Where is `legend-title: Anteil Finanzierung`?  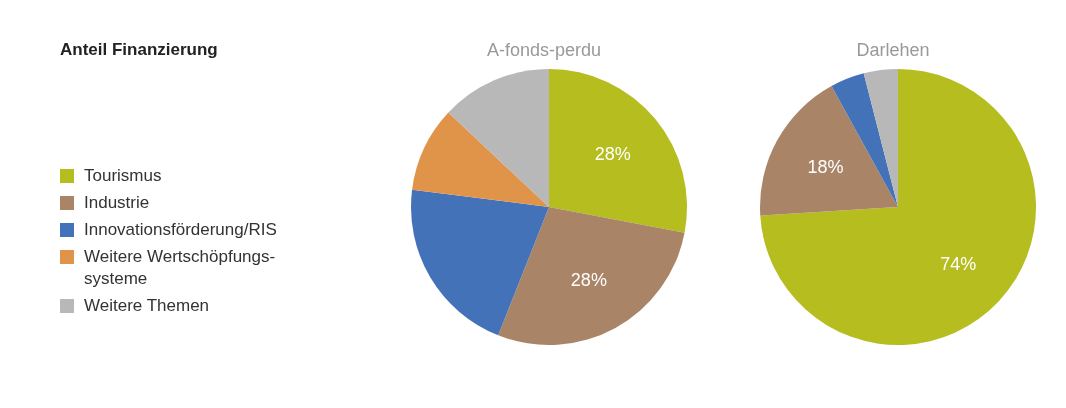
legend-title: Anteil Finanzierung is located at coordinates (139, 50).